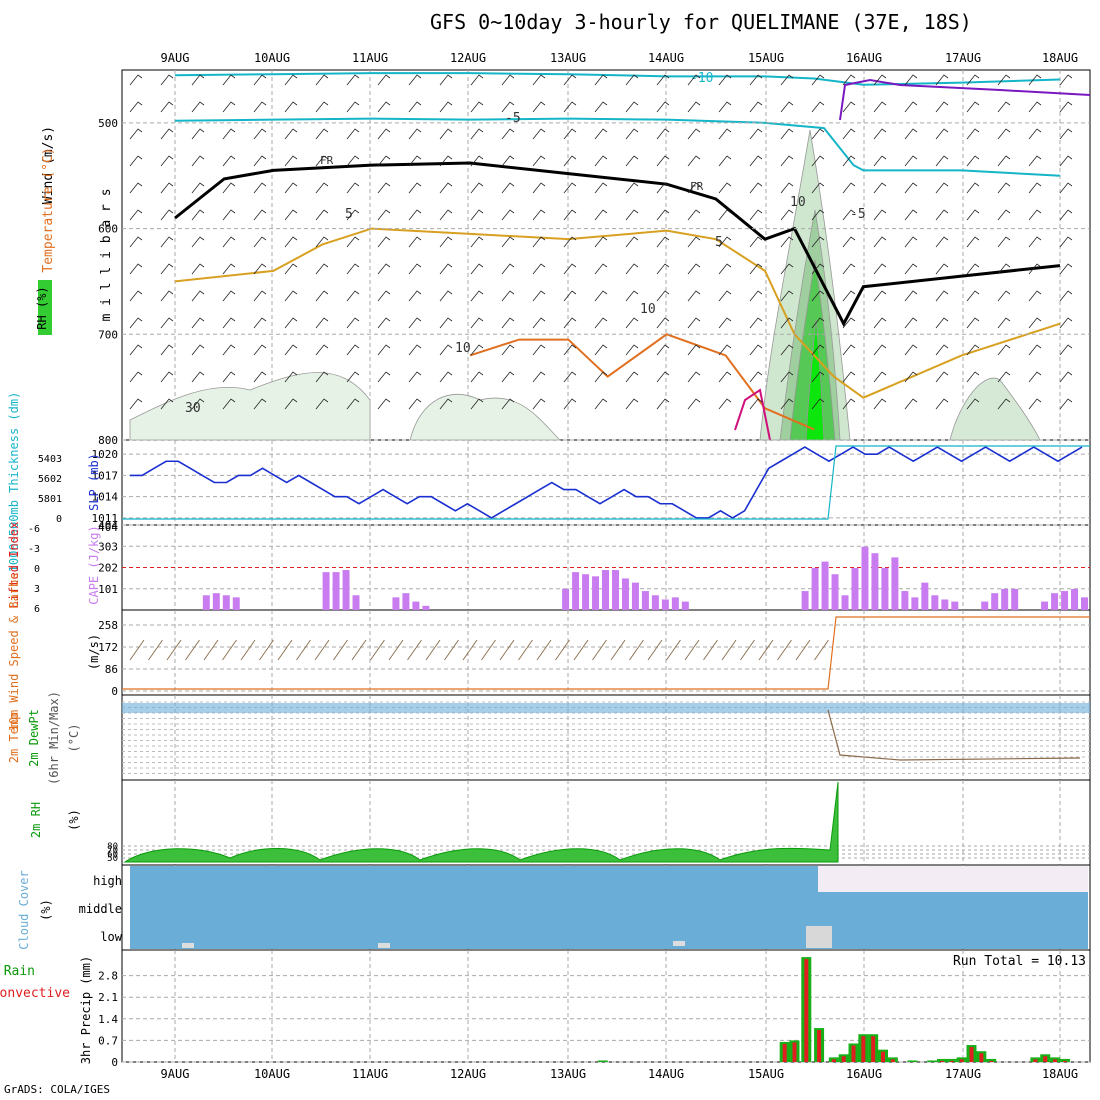  Describe the element at coordinates (108, 1019) in the screenshot. I see `precip-tick: 1.4` at that location.